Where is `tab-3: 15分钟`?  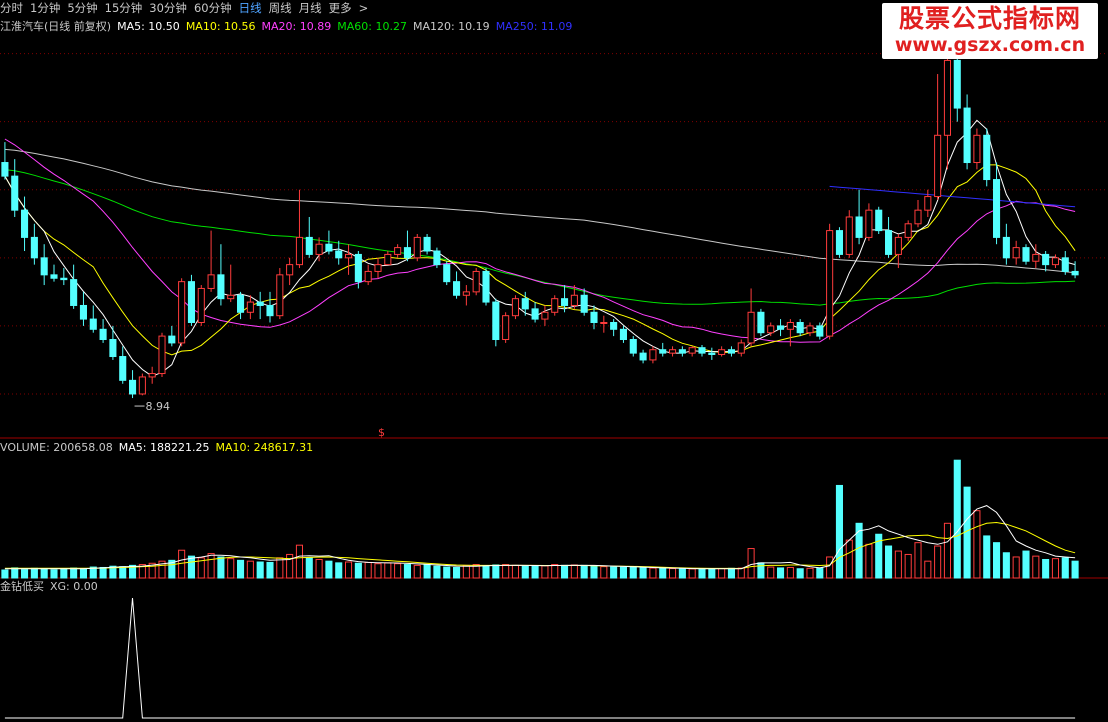
tab-3: 15分钟 is located at coordinates (123, 8).